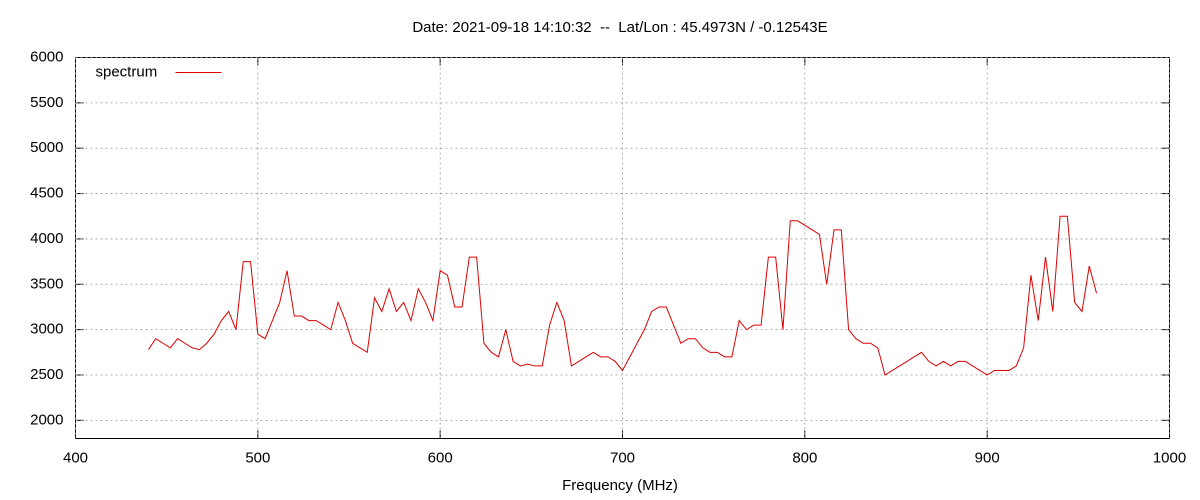 The width and height of the screenshot is (1200, 500). Describe the element at coordinates (1169, 457) in the screenshot. I see `x-tick-label: 1000` at that location.